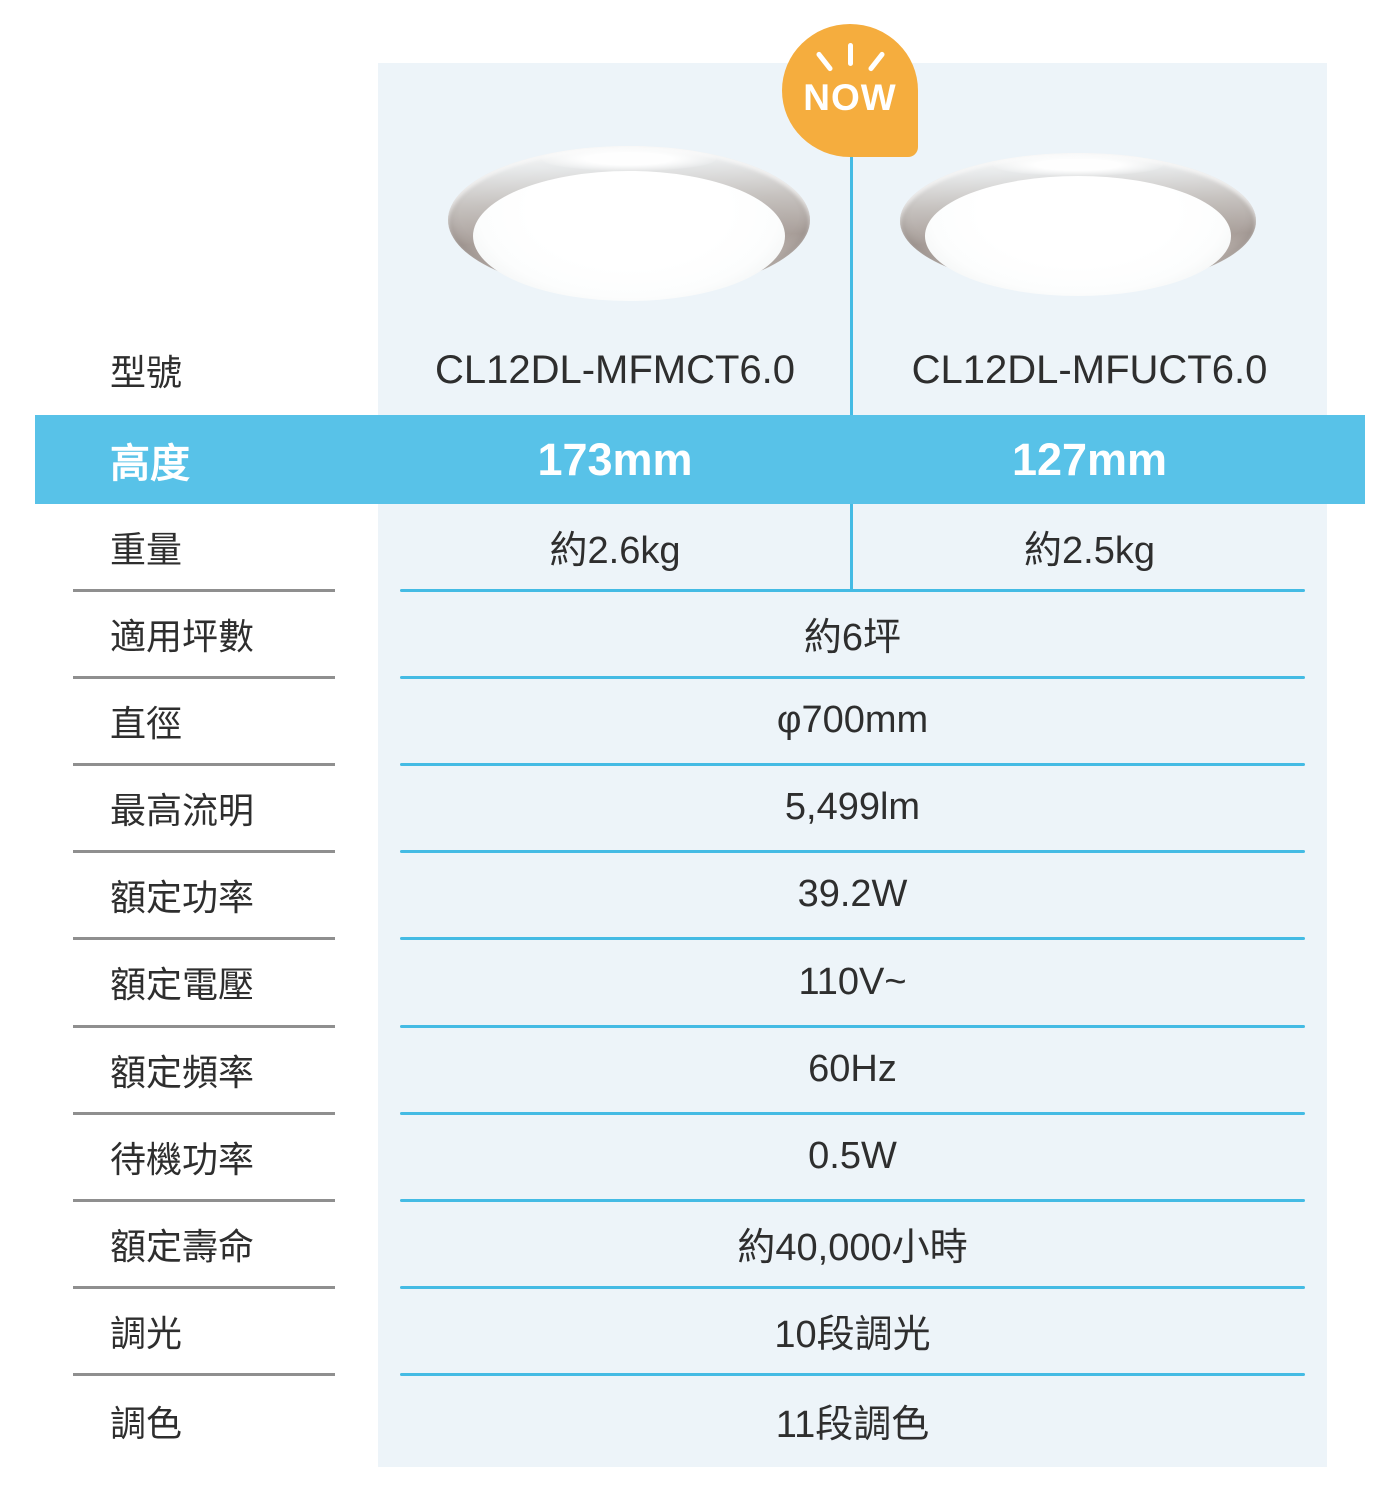  I want to click on row-label-weight: 重量, so click(146, 549).